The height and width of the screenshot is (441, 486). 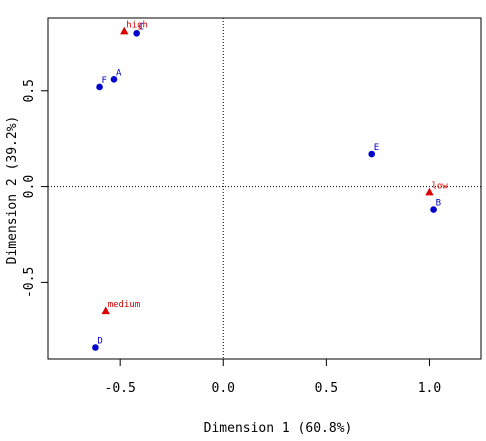 What do you see at coordinates (29, 90) in the screenshot?
I see `y-tick-label: 0.5` at bounding box center [29, 90].